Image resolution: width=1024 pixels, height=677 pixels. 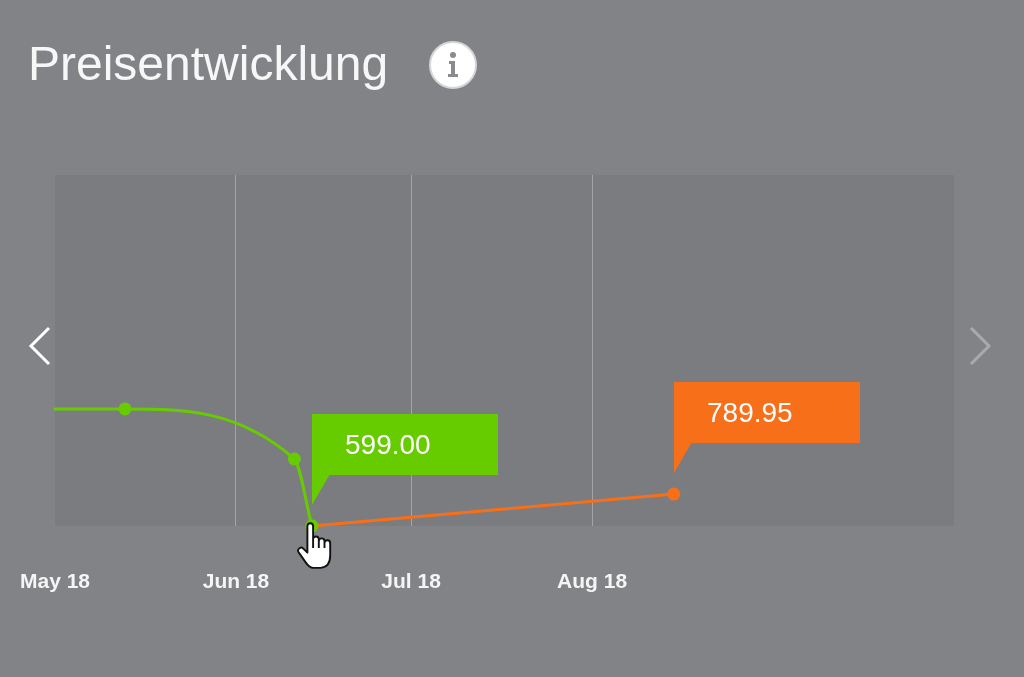 What do you see at coordinates (388, 445) in the screenshot?
I see `data-label: 599.00` at bounding box center [388, 445].